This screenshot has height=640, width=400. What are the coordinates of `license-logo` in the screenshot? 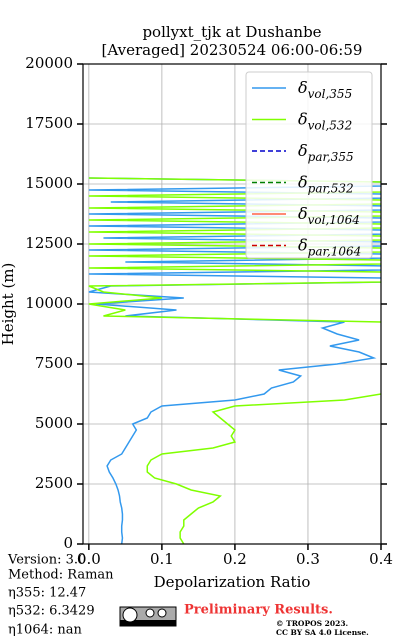 It's located at (148, 616).